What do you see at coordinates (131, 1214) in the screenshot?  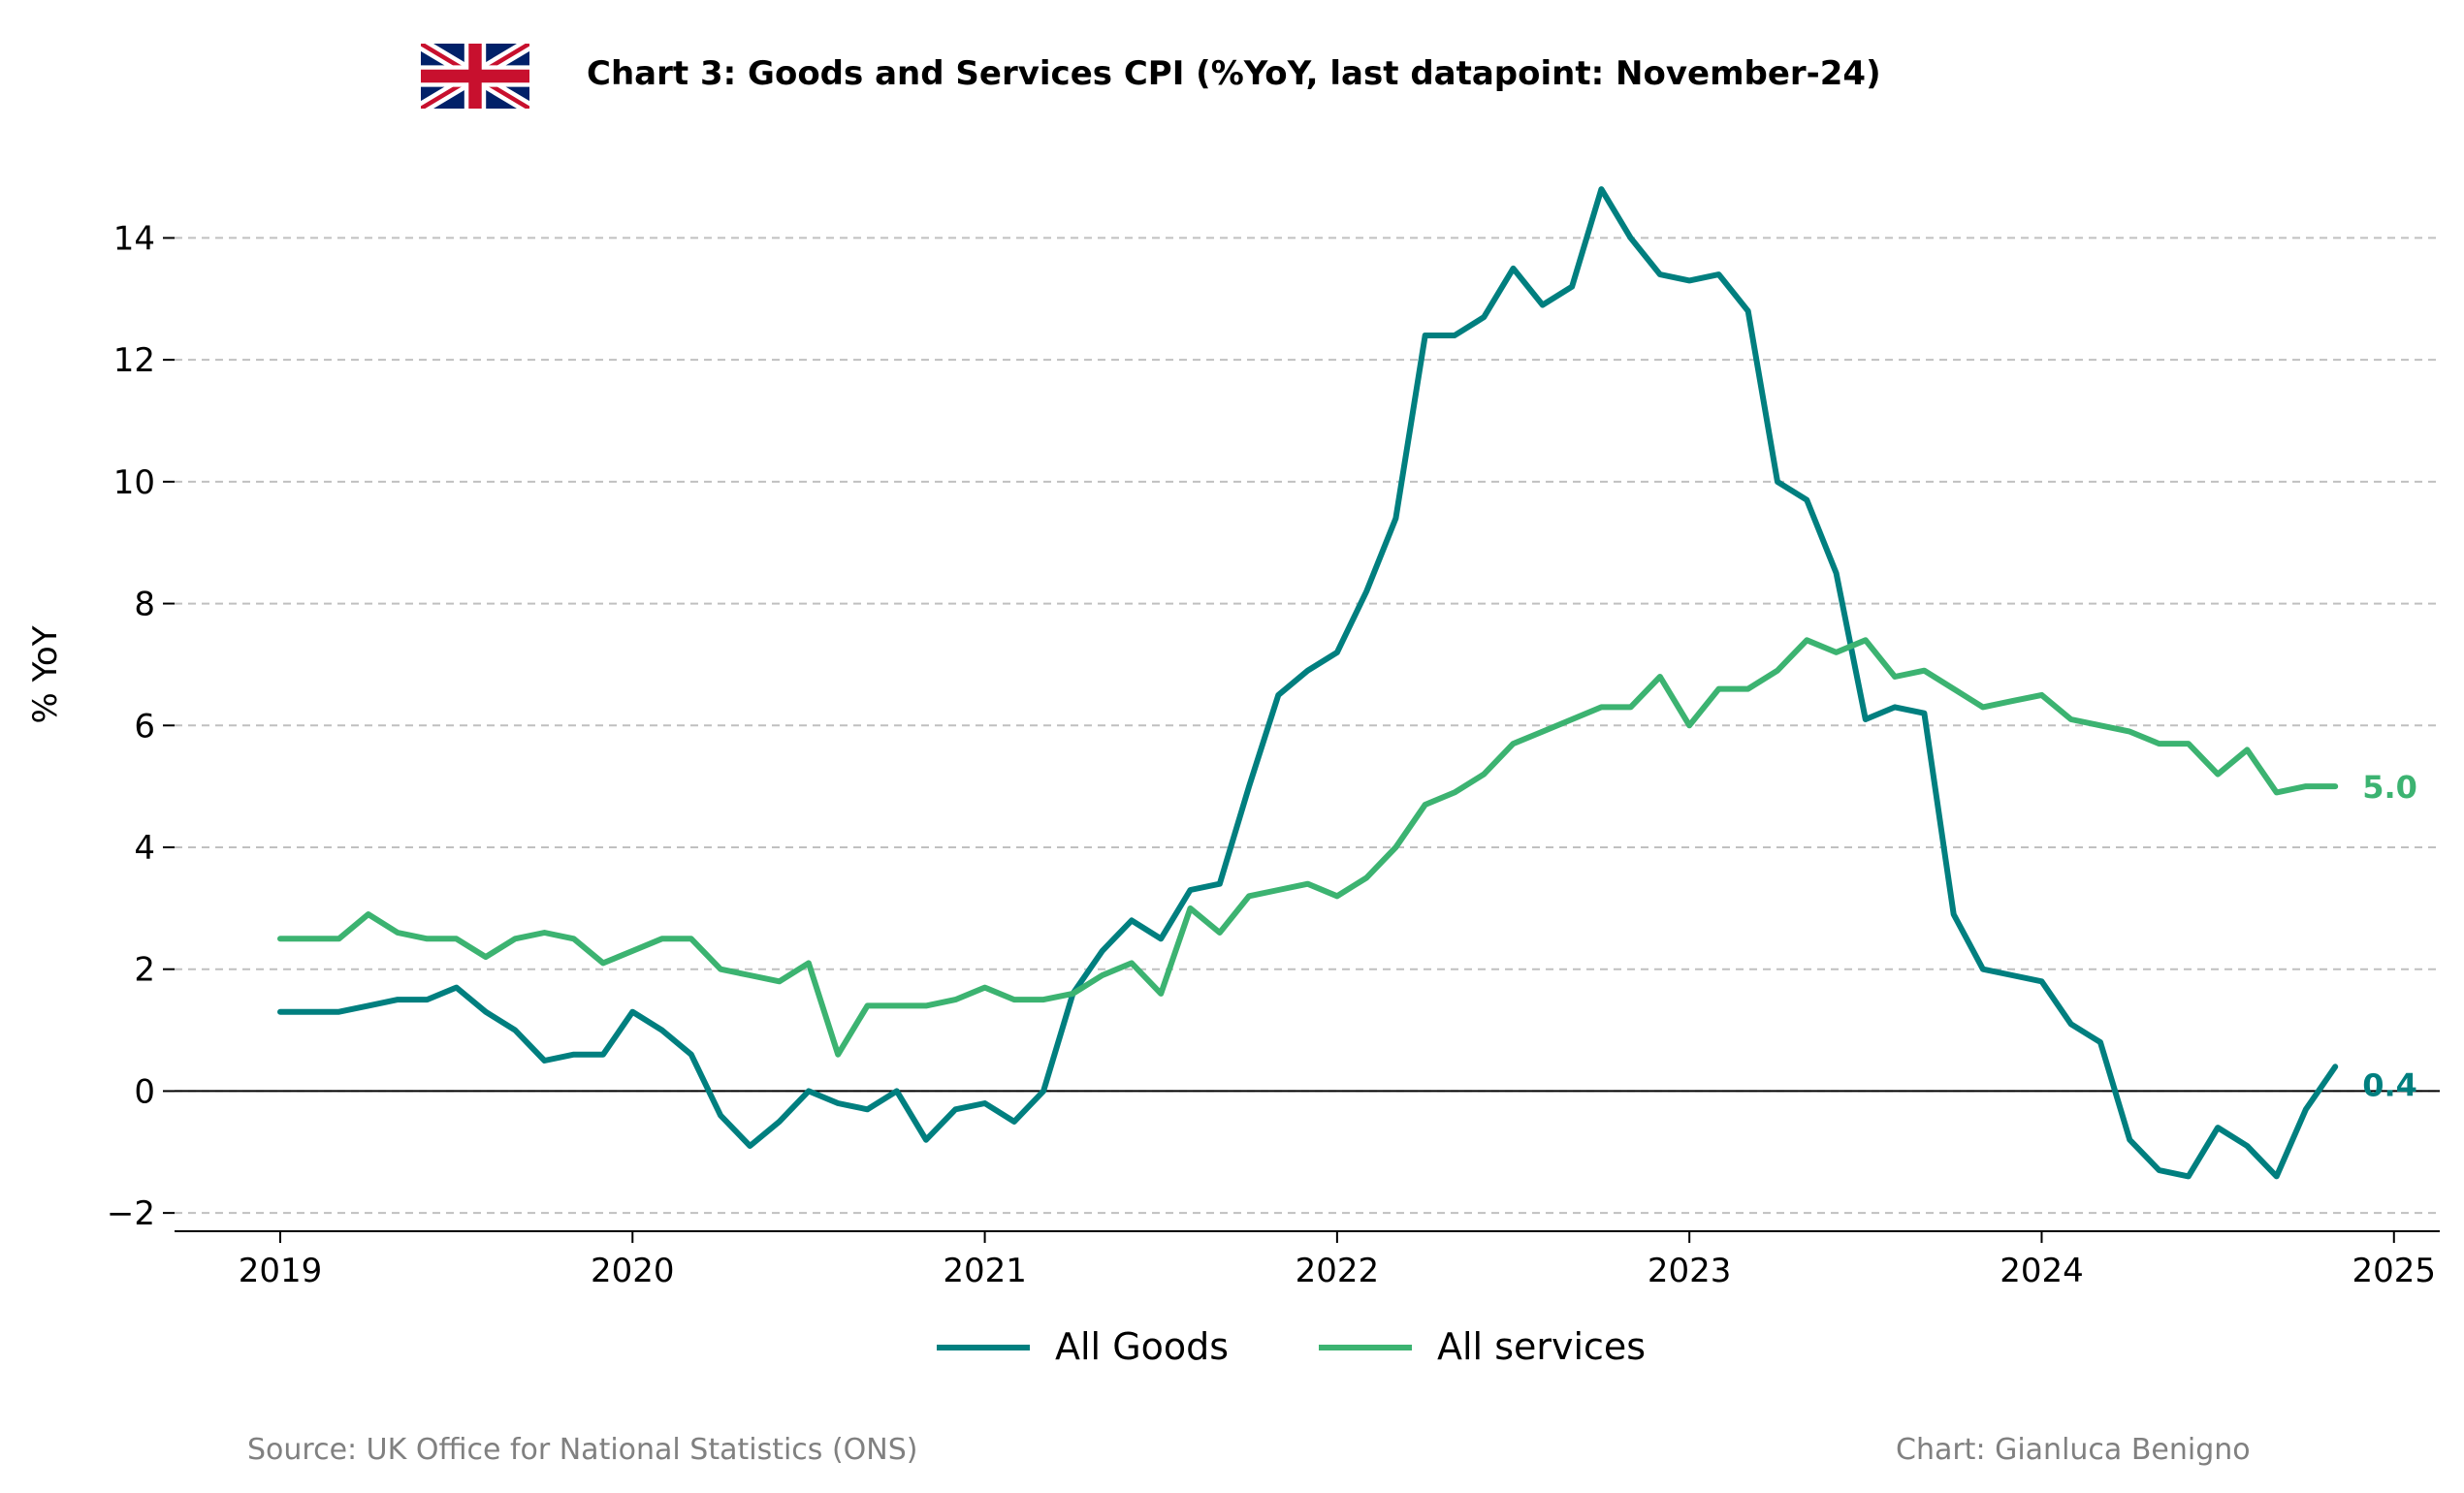 I see `y-tick-label: −2` at bounding box center [131, 1214].